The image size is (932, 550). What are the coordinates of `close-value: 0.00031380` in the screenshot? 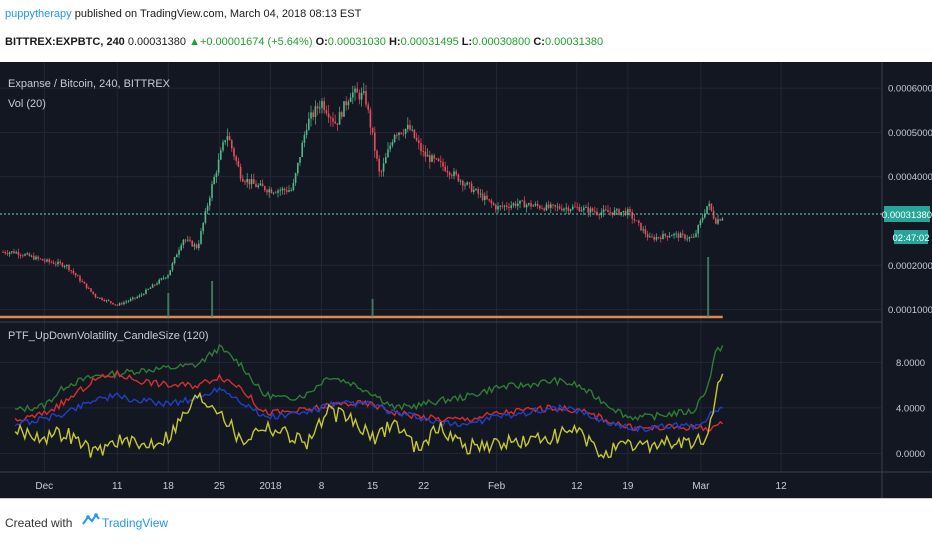 It's located at (574, 42).